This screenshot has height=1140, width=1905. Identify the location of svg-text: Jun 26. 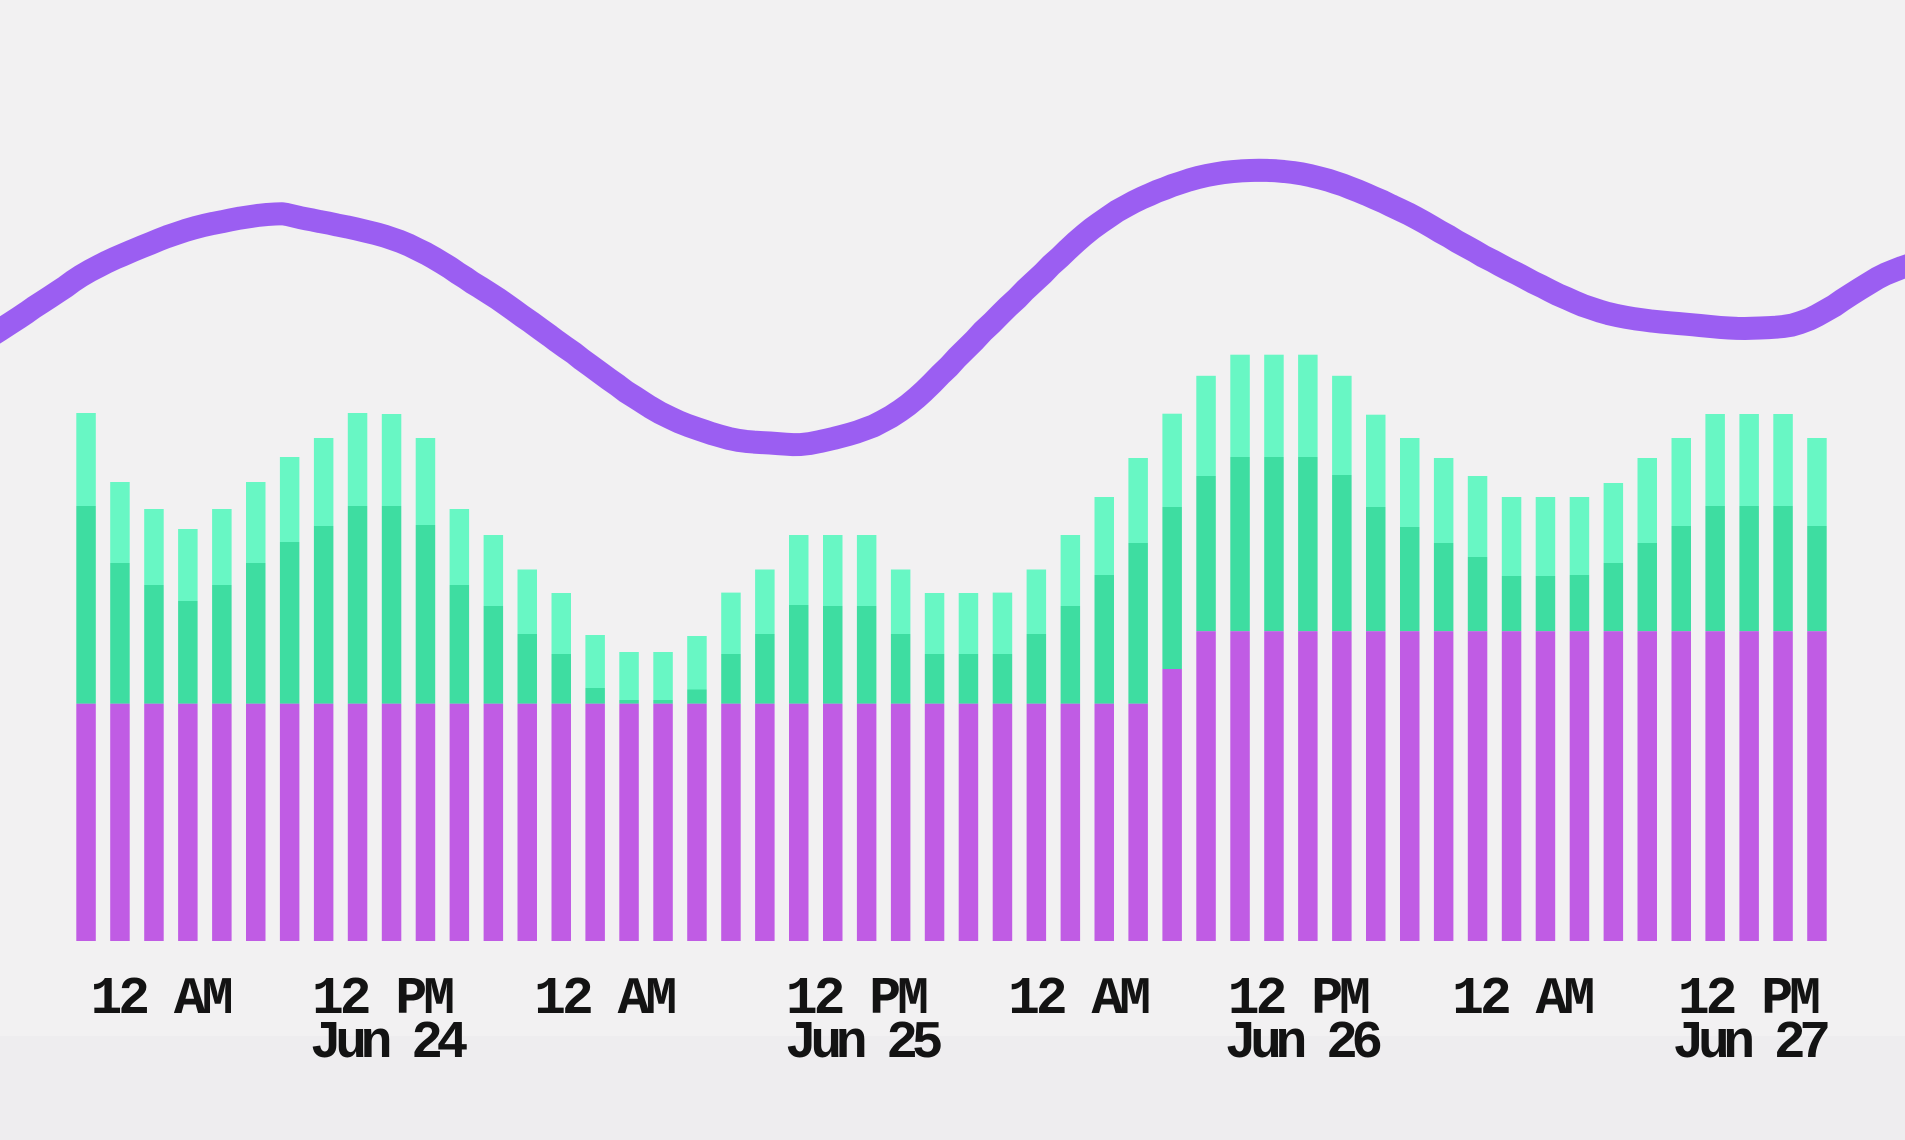
(1303, 1043).